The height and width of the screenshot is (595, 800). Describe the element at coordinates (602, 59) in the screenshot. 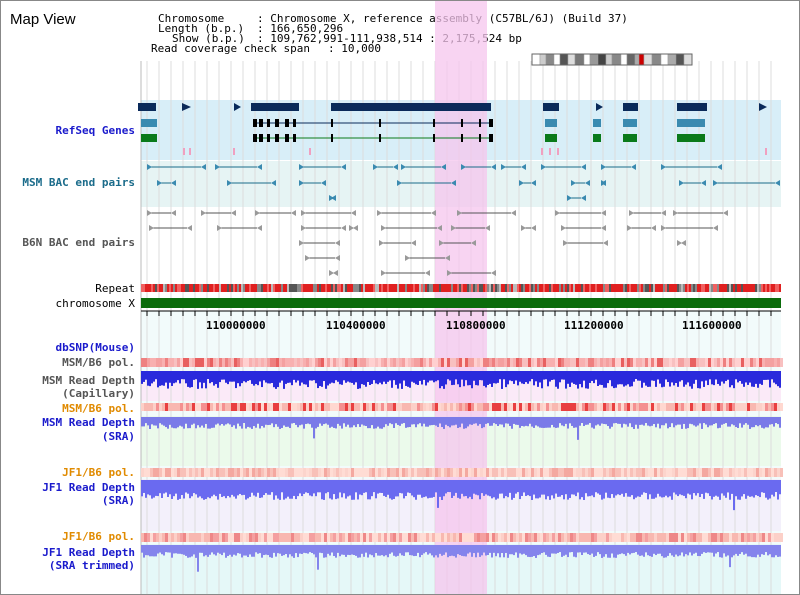

I see `ideogram-band` at that location.